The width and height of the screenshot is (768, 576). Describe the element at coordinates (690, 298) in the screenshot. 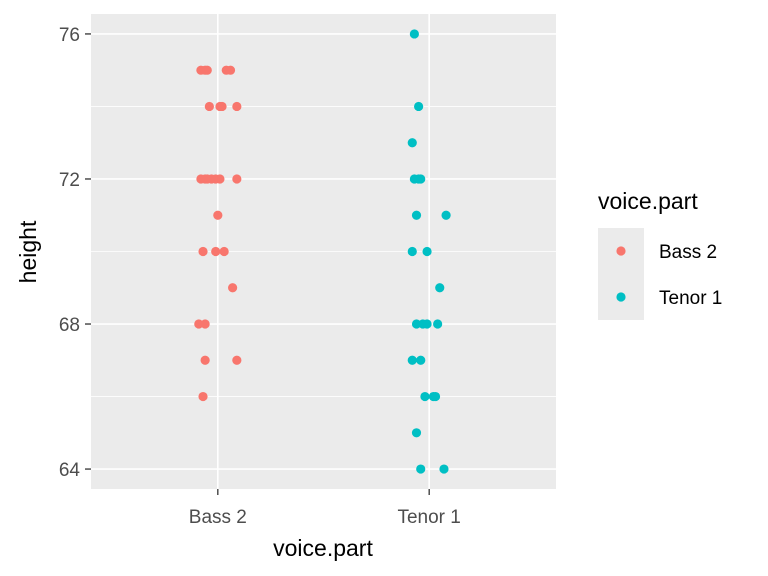

I see `legend-label: Tenor 1` at that location.